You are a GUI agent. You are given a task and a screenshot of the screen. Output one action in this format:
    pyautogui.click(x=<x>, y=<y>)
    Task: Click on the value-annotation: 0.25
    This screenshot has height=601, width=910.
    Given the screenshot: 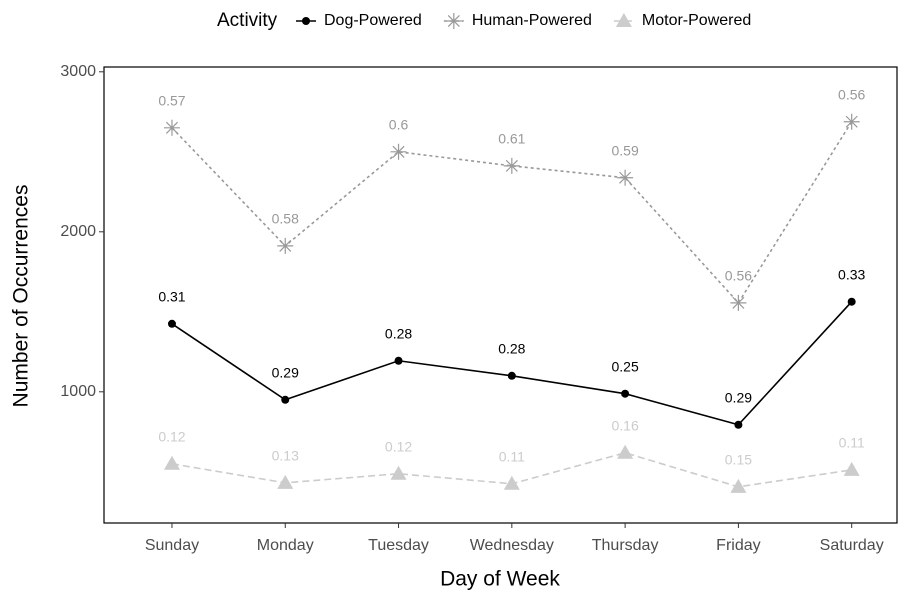 What is the action you would take?
    pyautogui.click(x=624, y=366)
    